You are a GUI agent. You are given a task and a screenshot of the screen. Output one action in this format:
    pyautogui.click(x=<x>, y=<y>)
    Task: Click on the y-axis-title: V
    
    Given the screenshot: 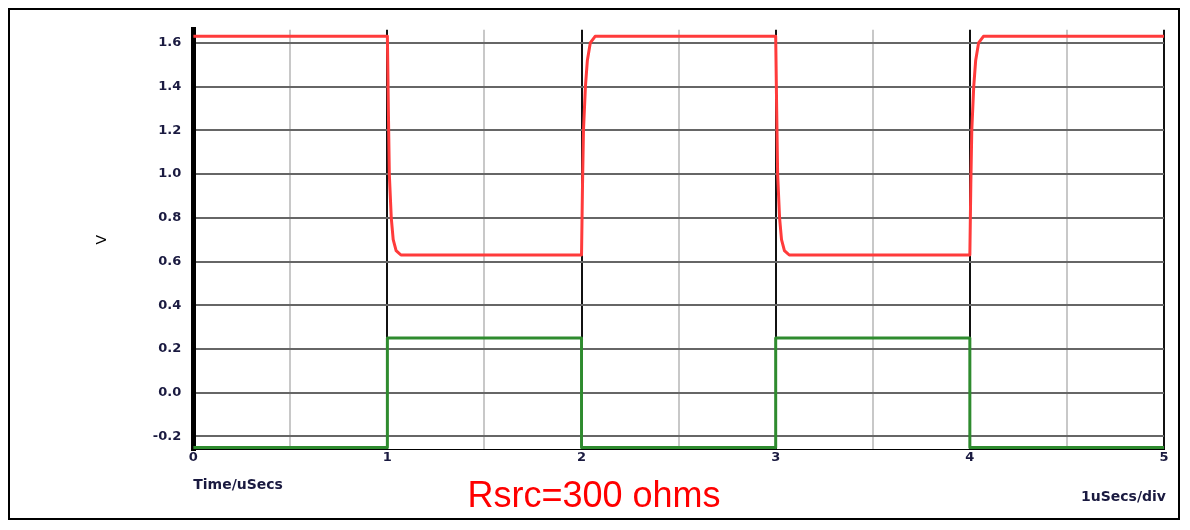 What is the action you would take?
    pyautogui.click(x=101, y=239)
    